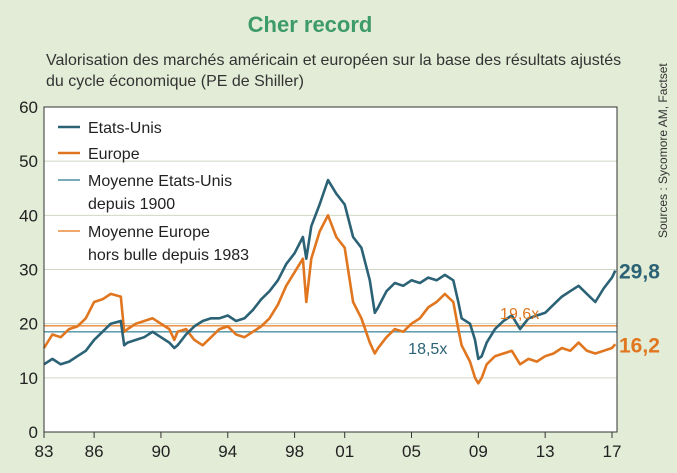 The height and width of the screenshot is (473, 677). Describe the element at coordinates (28, 215) in the screenshot. I see `y-tick-label-40: 40` at that location.